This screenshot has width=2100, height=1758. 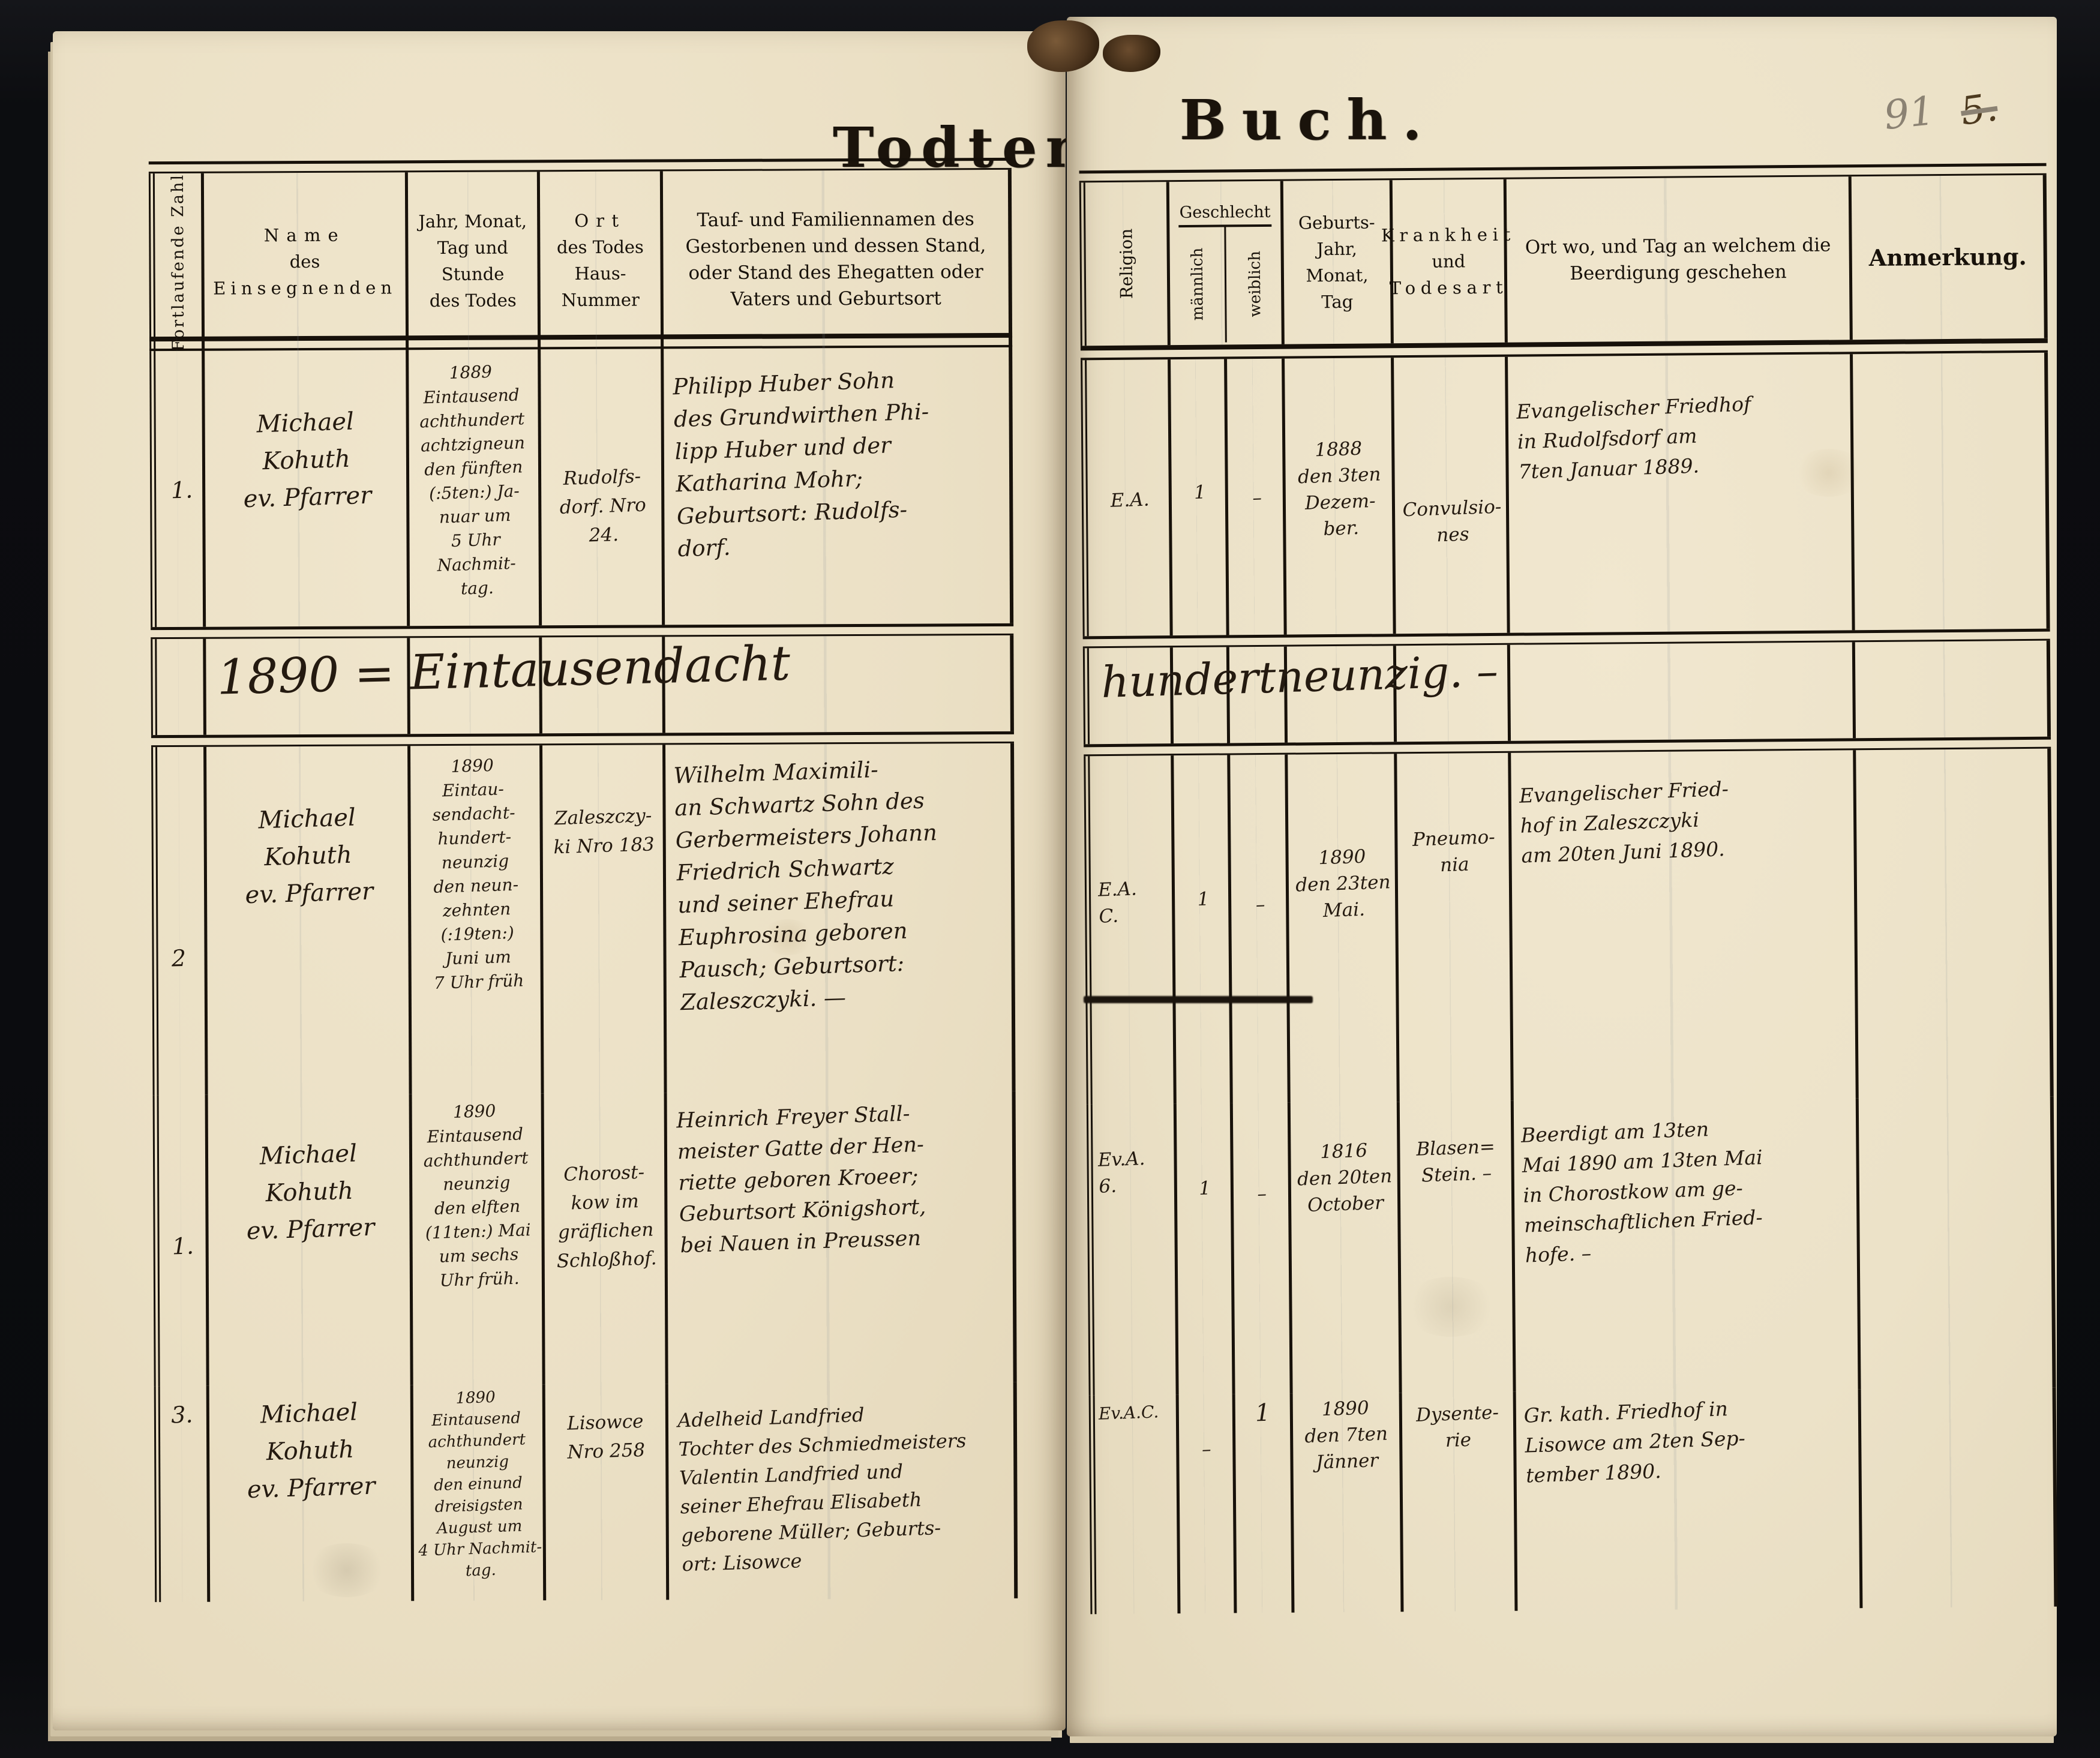 I want to click on header-ort-rest: des Todes Haus-Nummer, so click(x=600, y=273).